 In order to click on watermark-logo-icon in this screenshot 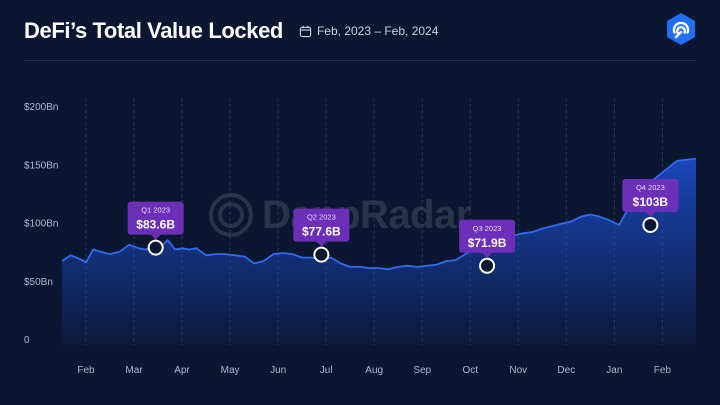, I will do `click(231, 215)`.